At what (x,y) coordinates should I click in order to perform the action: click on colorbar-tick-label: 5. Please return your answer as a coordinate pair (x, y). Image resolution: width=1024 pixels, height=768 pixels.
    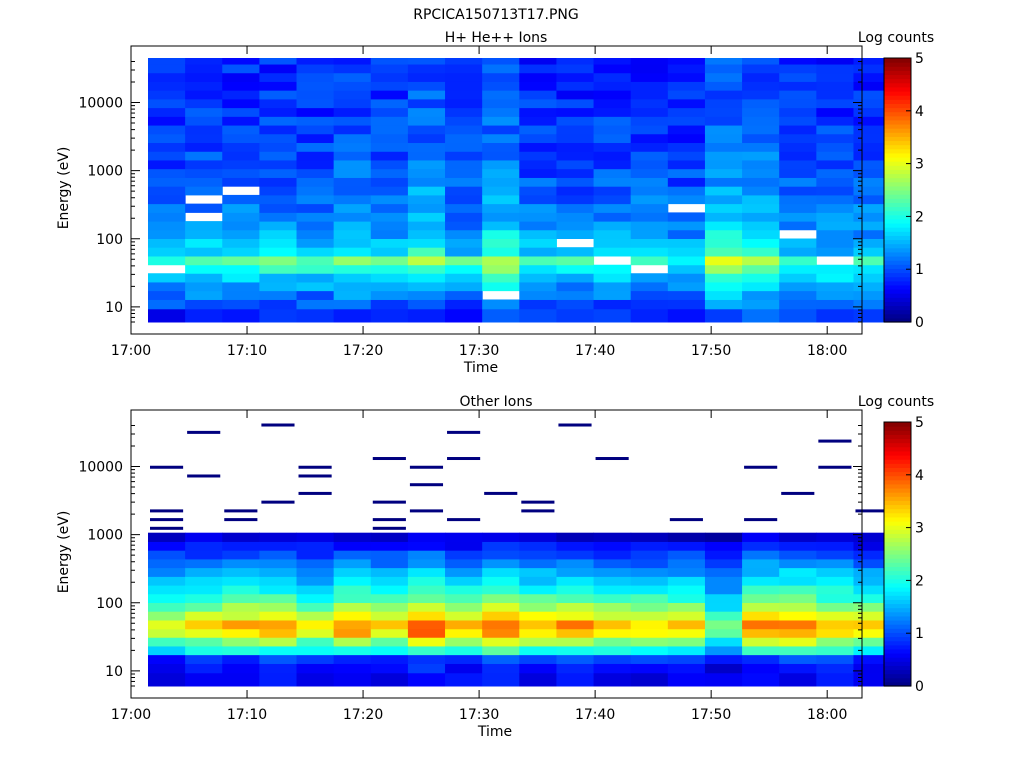
    Looking at the image, I should click on (919, 423).